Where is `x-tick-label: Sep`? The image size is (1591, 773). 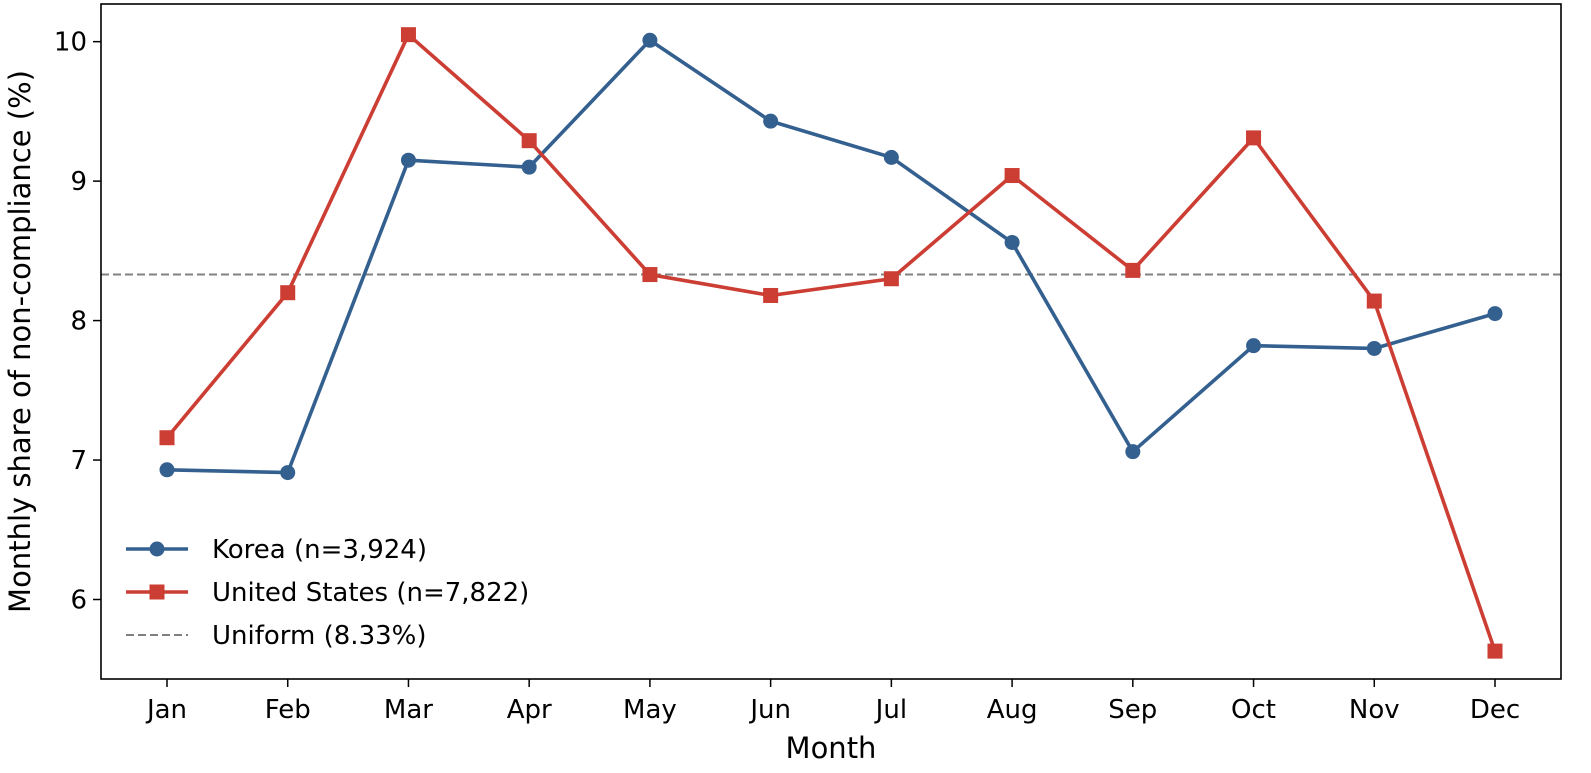 x-tick-label: Sep is located at coordinates (1132, 710).